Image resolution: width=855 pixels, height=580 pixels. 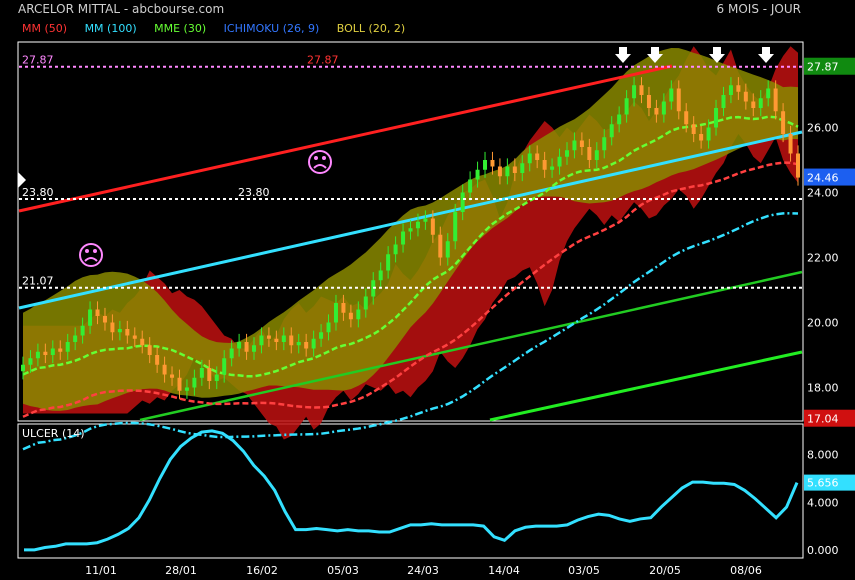 I want to click on y-tick-label: 26.00, so click(x=823, y=128).